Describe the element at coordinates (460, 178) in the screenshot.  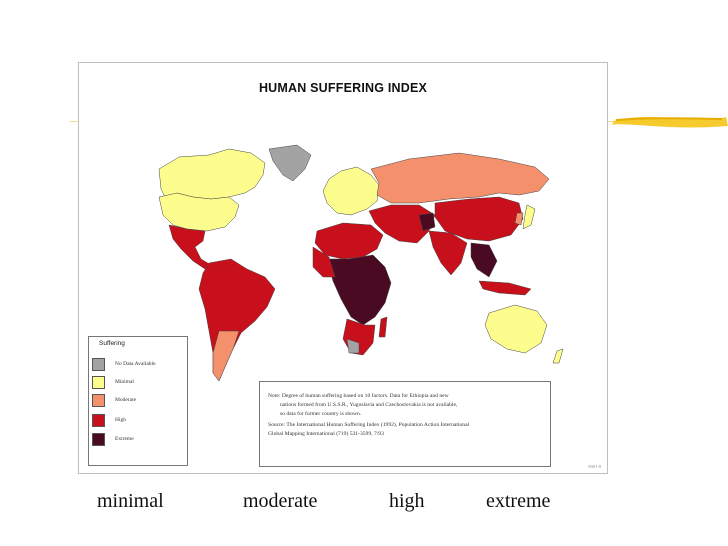
I see `region-russia` at that location.